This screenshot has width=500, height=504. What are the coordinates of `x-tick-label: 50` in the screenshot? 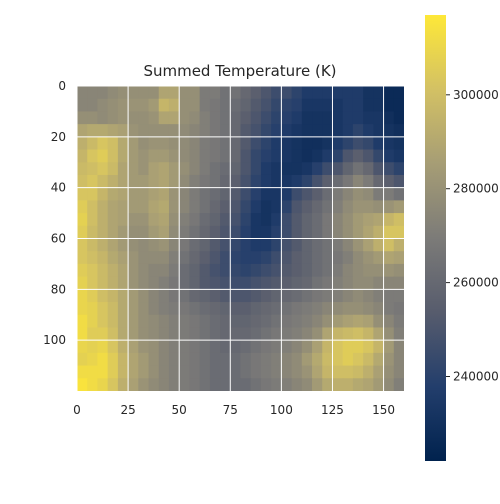 It's located at (179, 410).